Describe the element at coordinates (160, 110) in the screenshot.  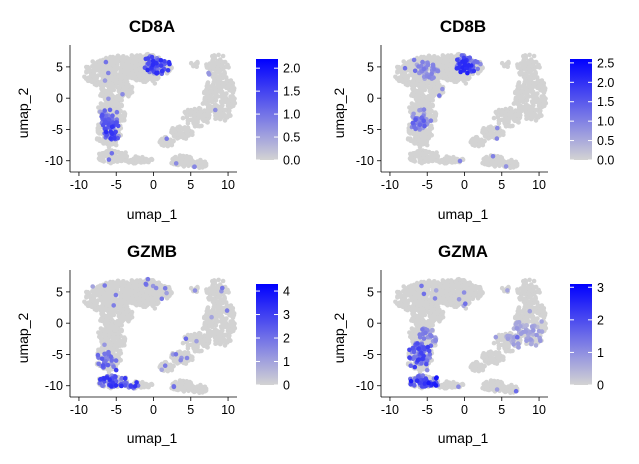
I see `scatter-points` at that location.